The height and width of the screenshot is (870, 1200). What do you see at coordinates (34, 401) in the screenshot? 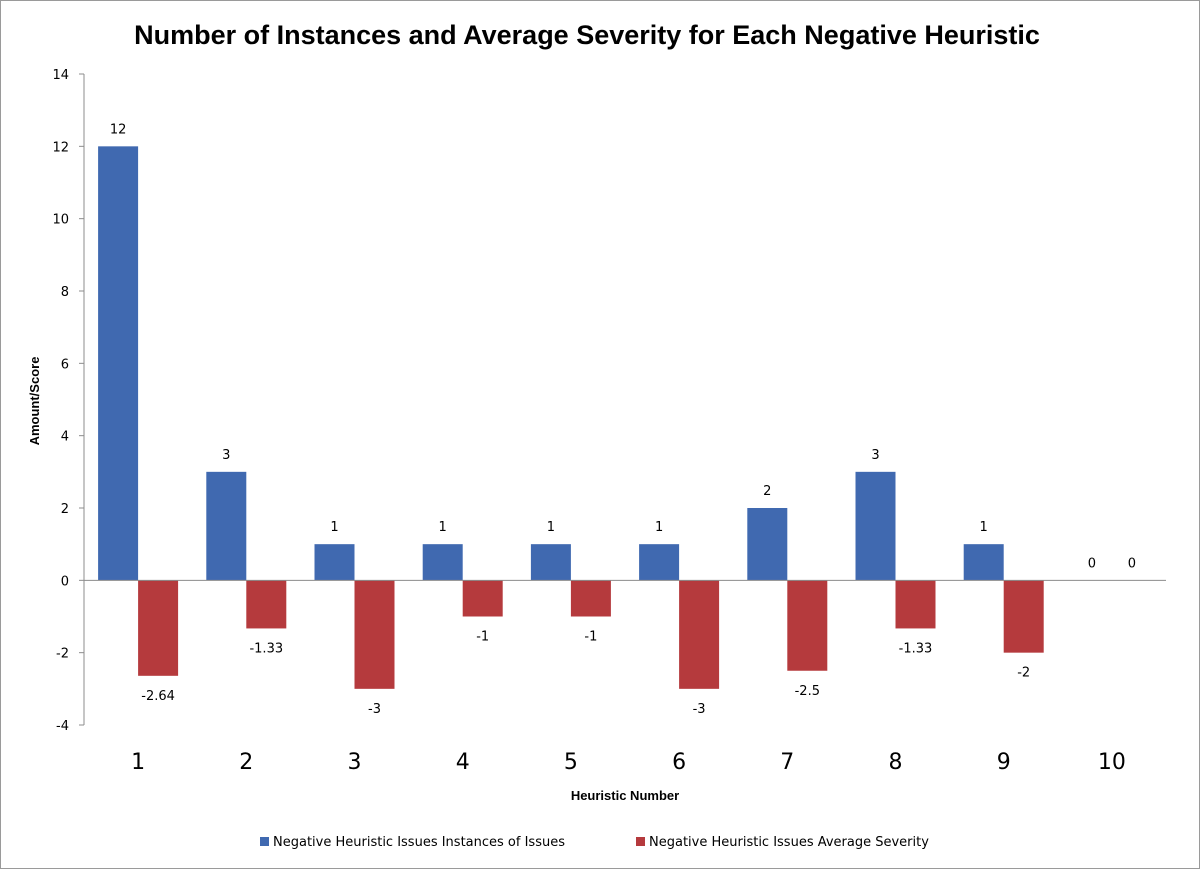
I see `y-axis-label: Amount/Score` at bounding box center [34, 401].